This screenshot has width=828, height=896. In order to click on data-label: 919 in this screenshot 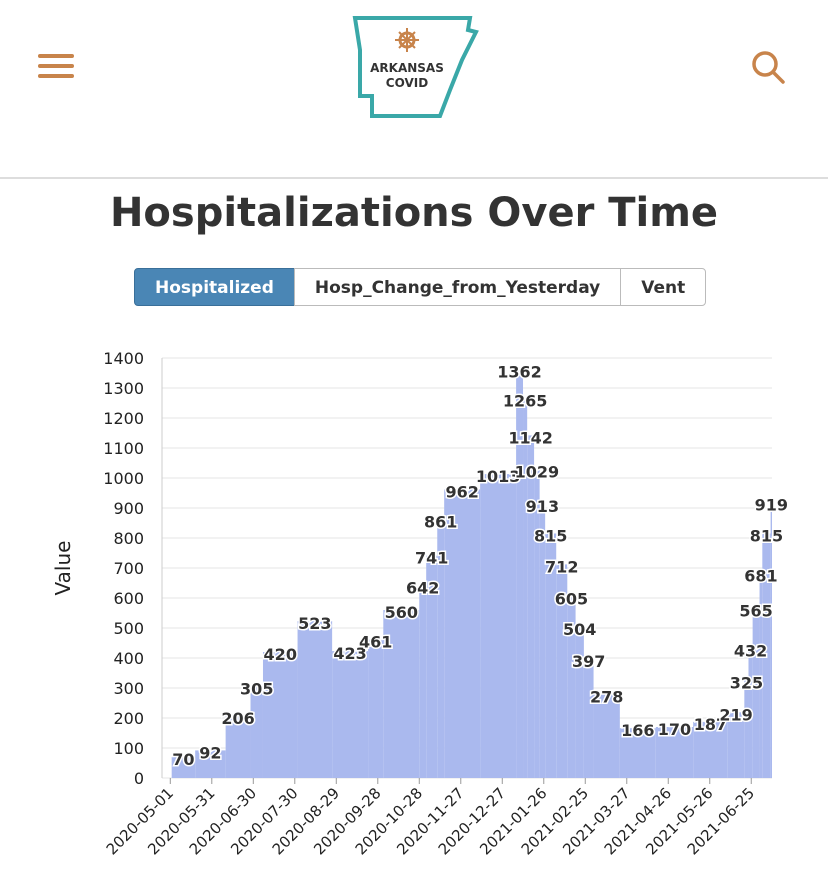, I will do `click(771, 504)`.